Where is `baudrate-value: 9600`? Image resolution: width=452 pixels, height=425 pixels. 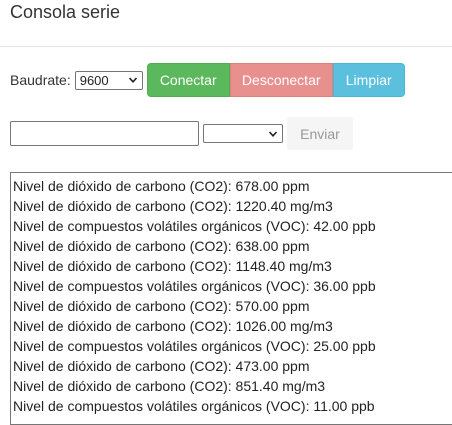 baudrate-value: 9600 is located at coordinates (94, 80).